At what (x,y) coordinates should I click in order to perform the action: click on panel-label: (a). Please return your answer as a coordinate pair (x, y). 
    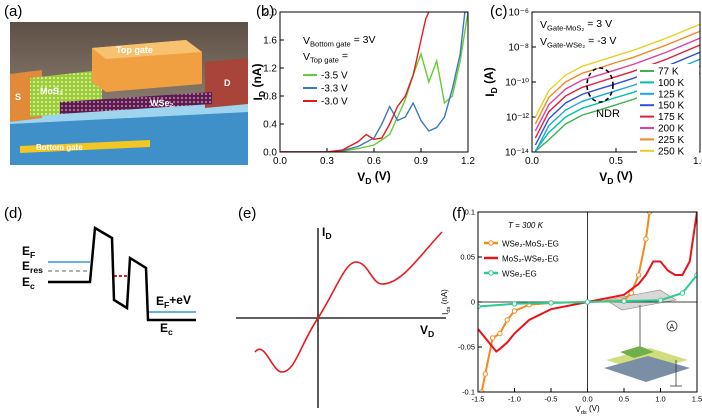
    Looking at the image, I should click on (13, 11).